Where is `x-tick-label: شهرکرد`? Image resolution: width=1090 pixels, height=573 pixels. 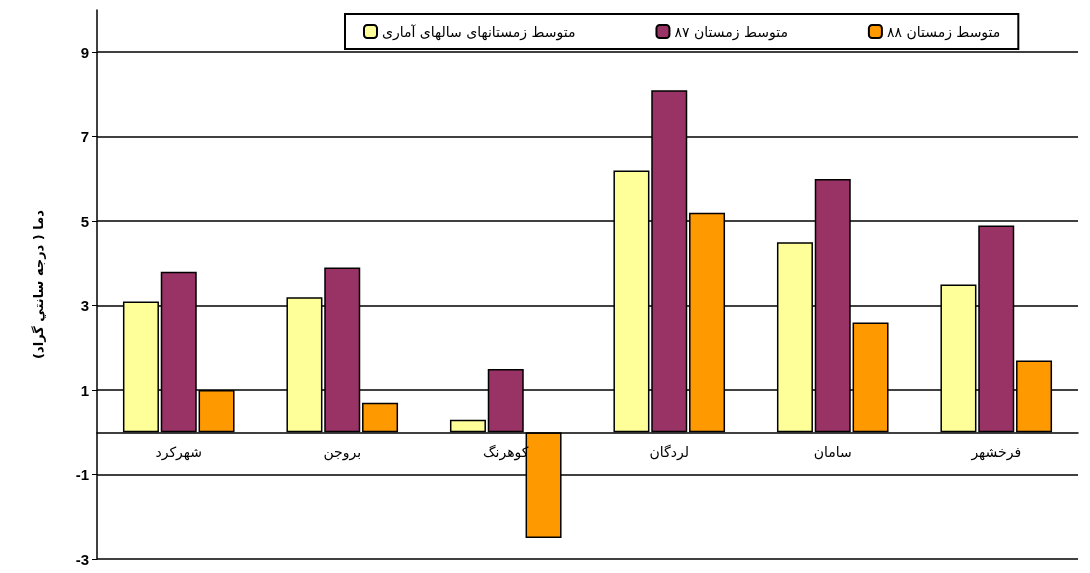
x-tick-label: شهرکرد is located at coordinates (179, 452).